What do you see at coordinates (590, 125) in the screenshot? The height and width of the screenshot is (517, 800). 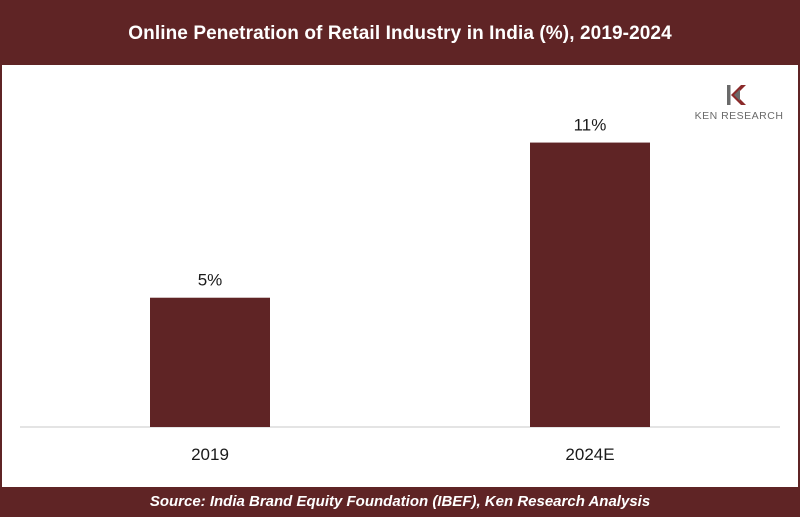 I see `data-label-2024E: 11%` at bounding box center [590, 125].